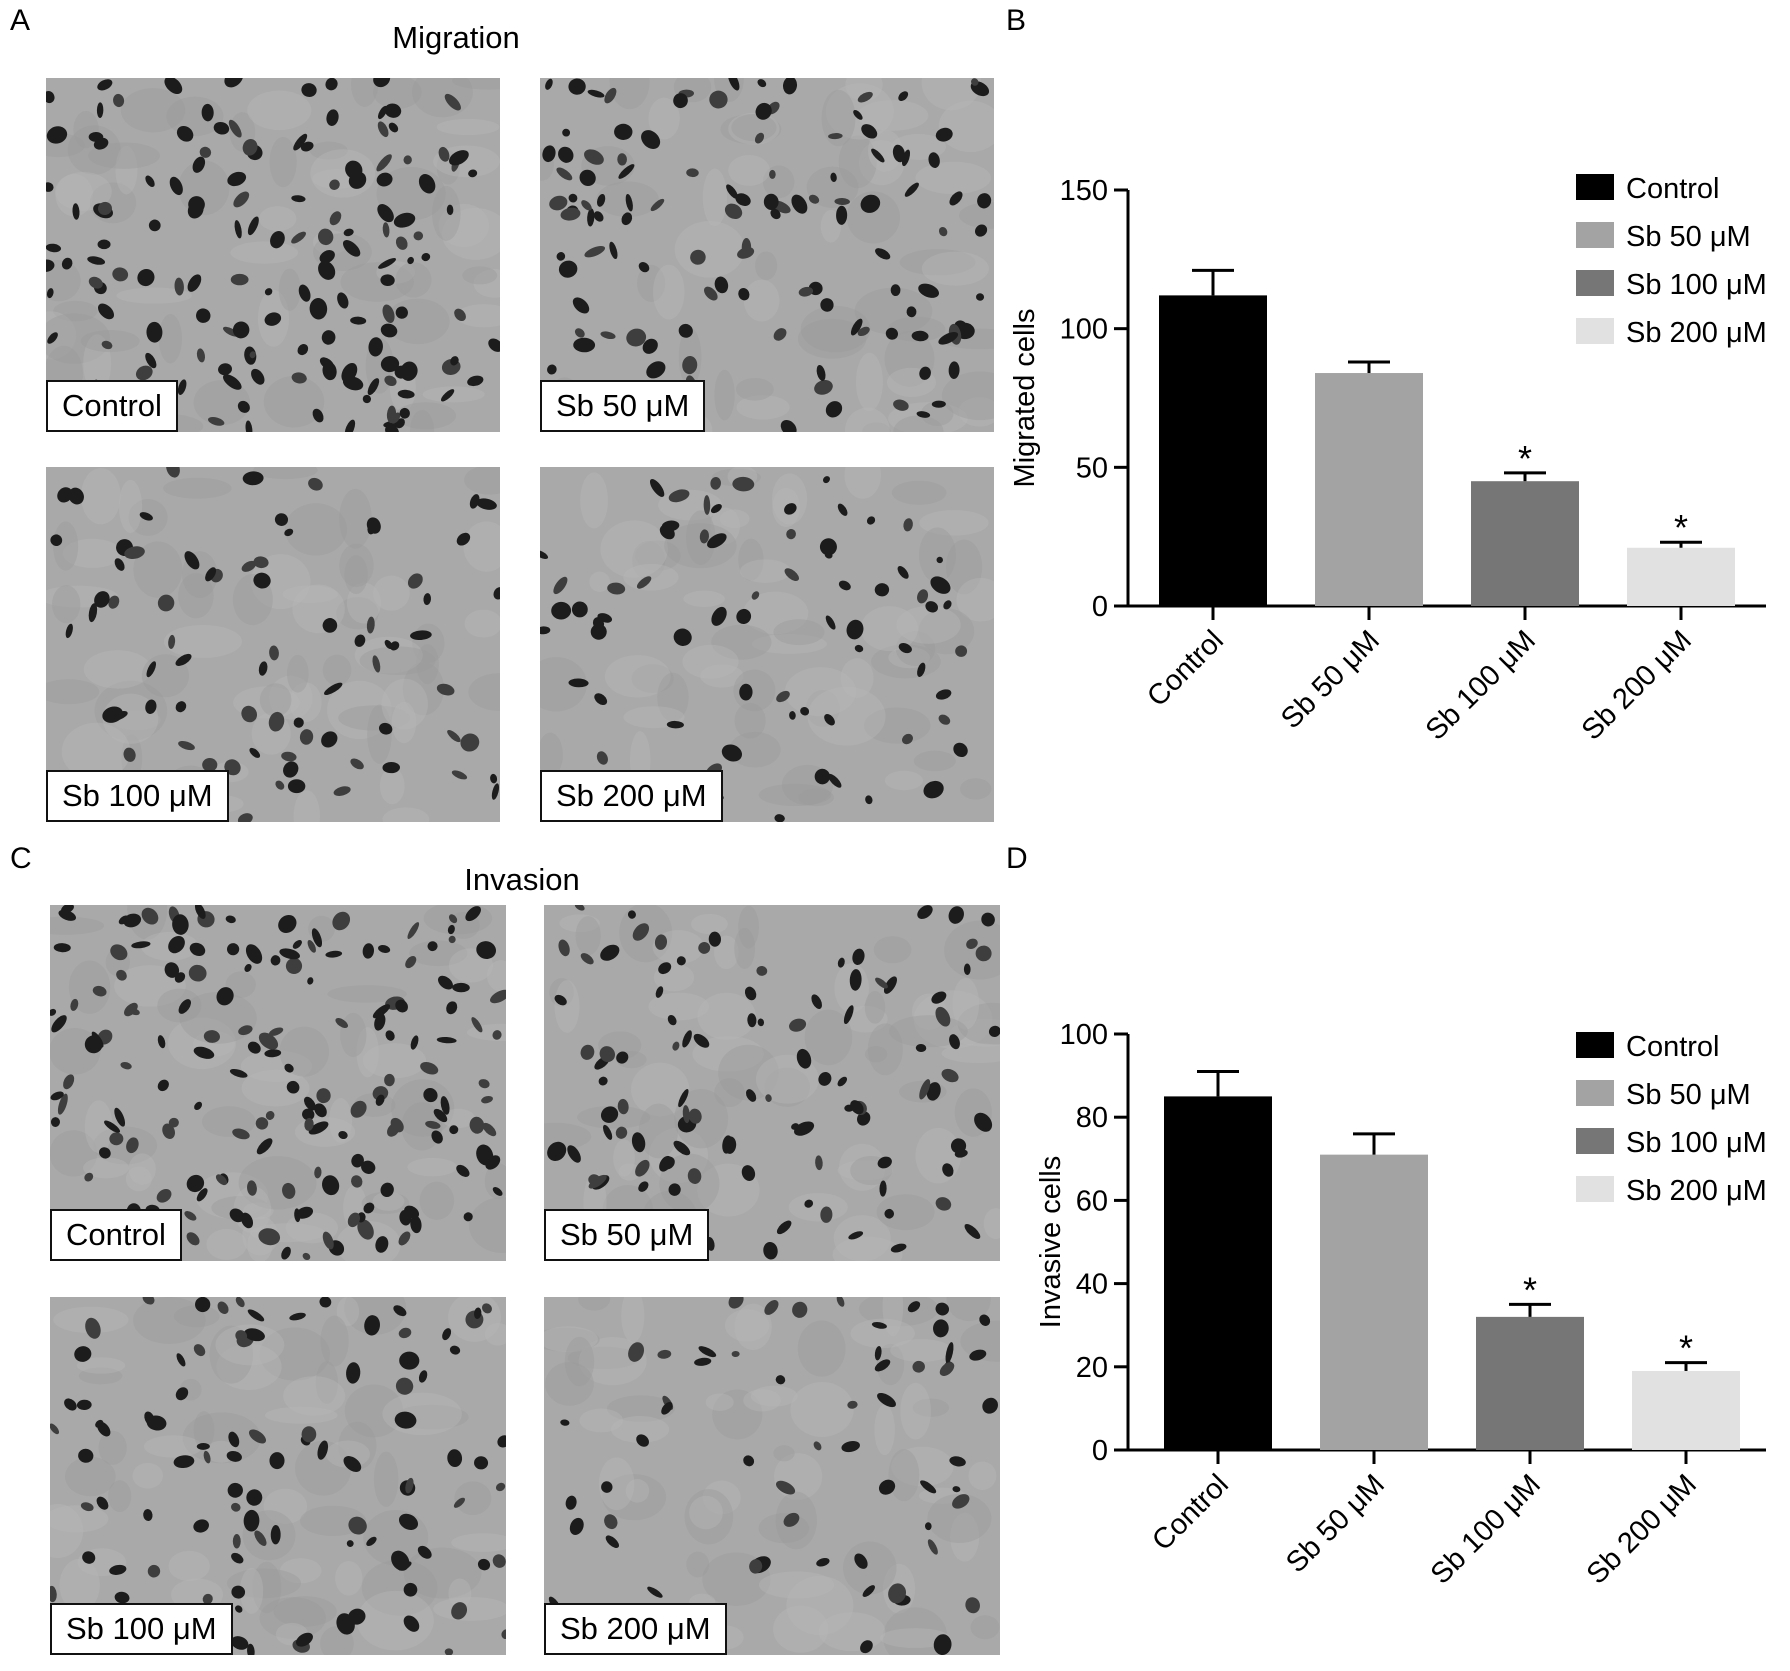 This screenshot has height=1671, width=1790. I want to click on bar, so click(1686, 1410).